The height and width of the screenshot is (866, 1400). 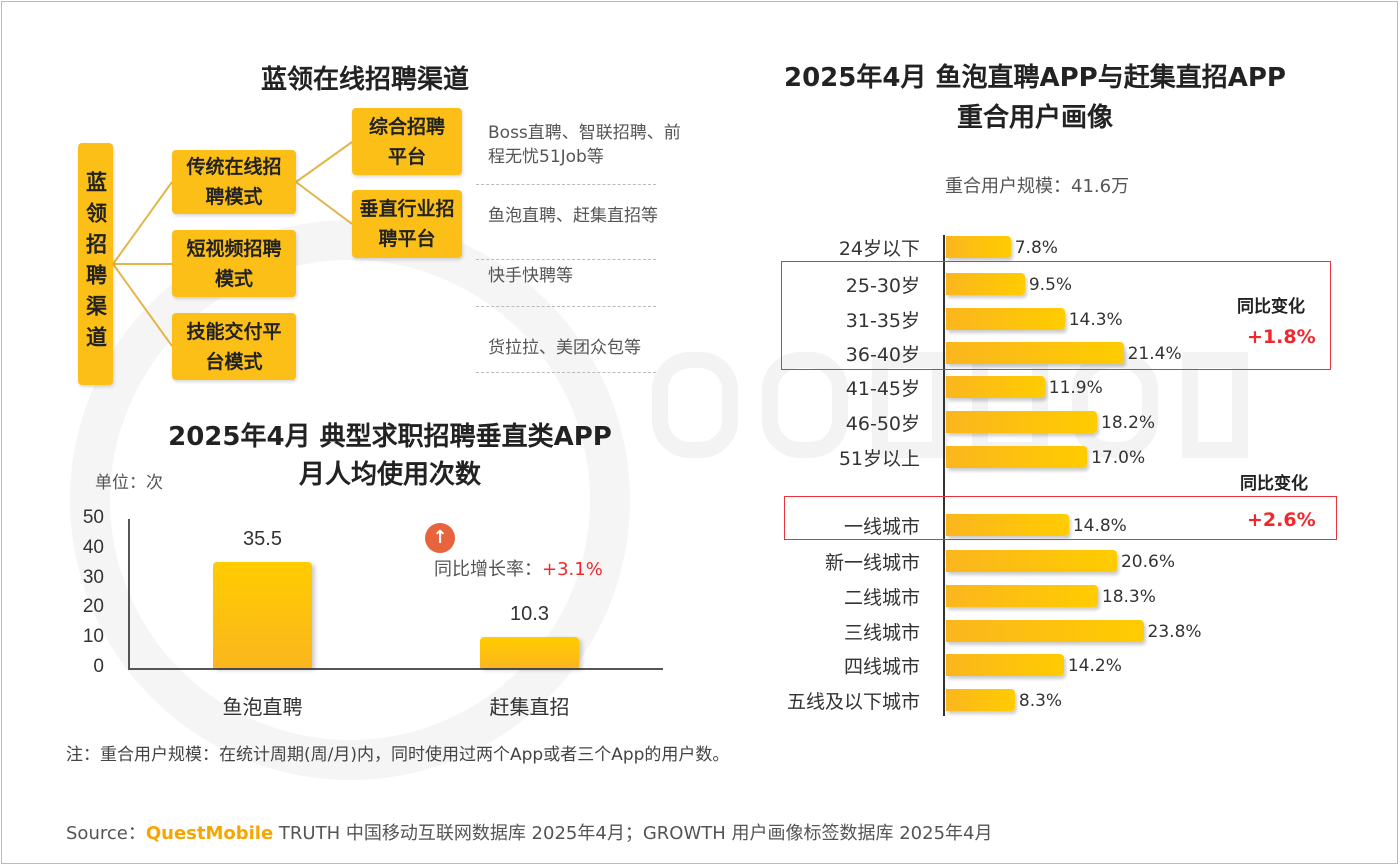 What do you see at coordinates (1035, 78) in the screenshot?
I see `title-line: 2025年4月 鱼泡直聘APP与赶集直招APP` at bounding box center [1035, 78].